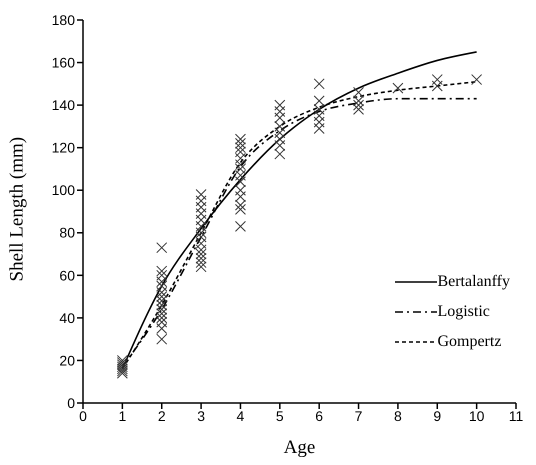 This screenshot has width=536, height=465. What do you see at coordinates (300, 447) in the screenshot?
I see `x-axis-title: Age` at bounding box center [300, 447].